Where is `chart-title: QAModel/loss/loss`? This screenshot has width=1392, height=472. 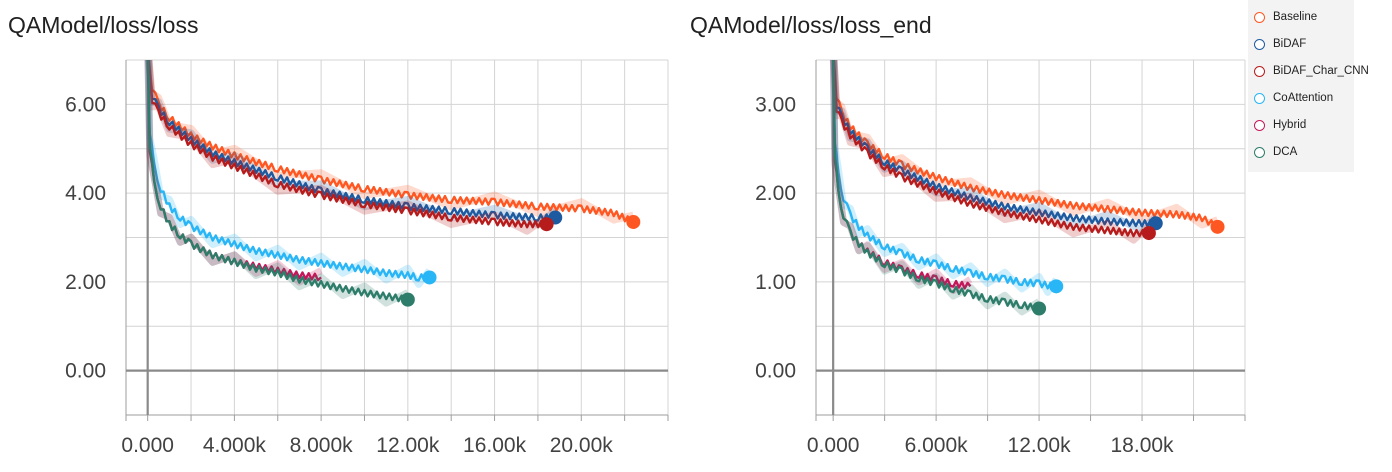 chart-title: QAModel/loss/loss is located at coordinates (103, 25).